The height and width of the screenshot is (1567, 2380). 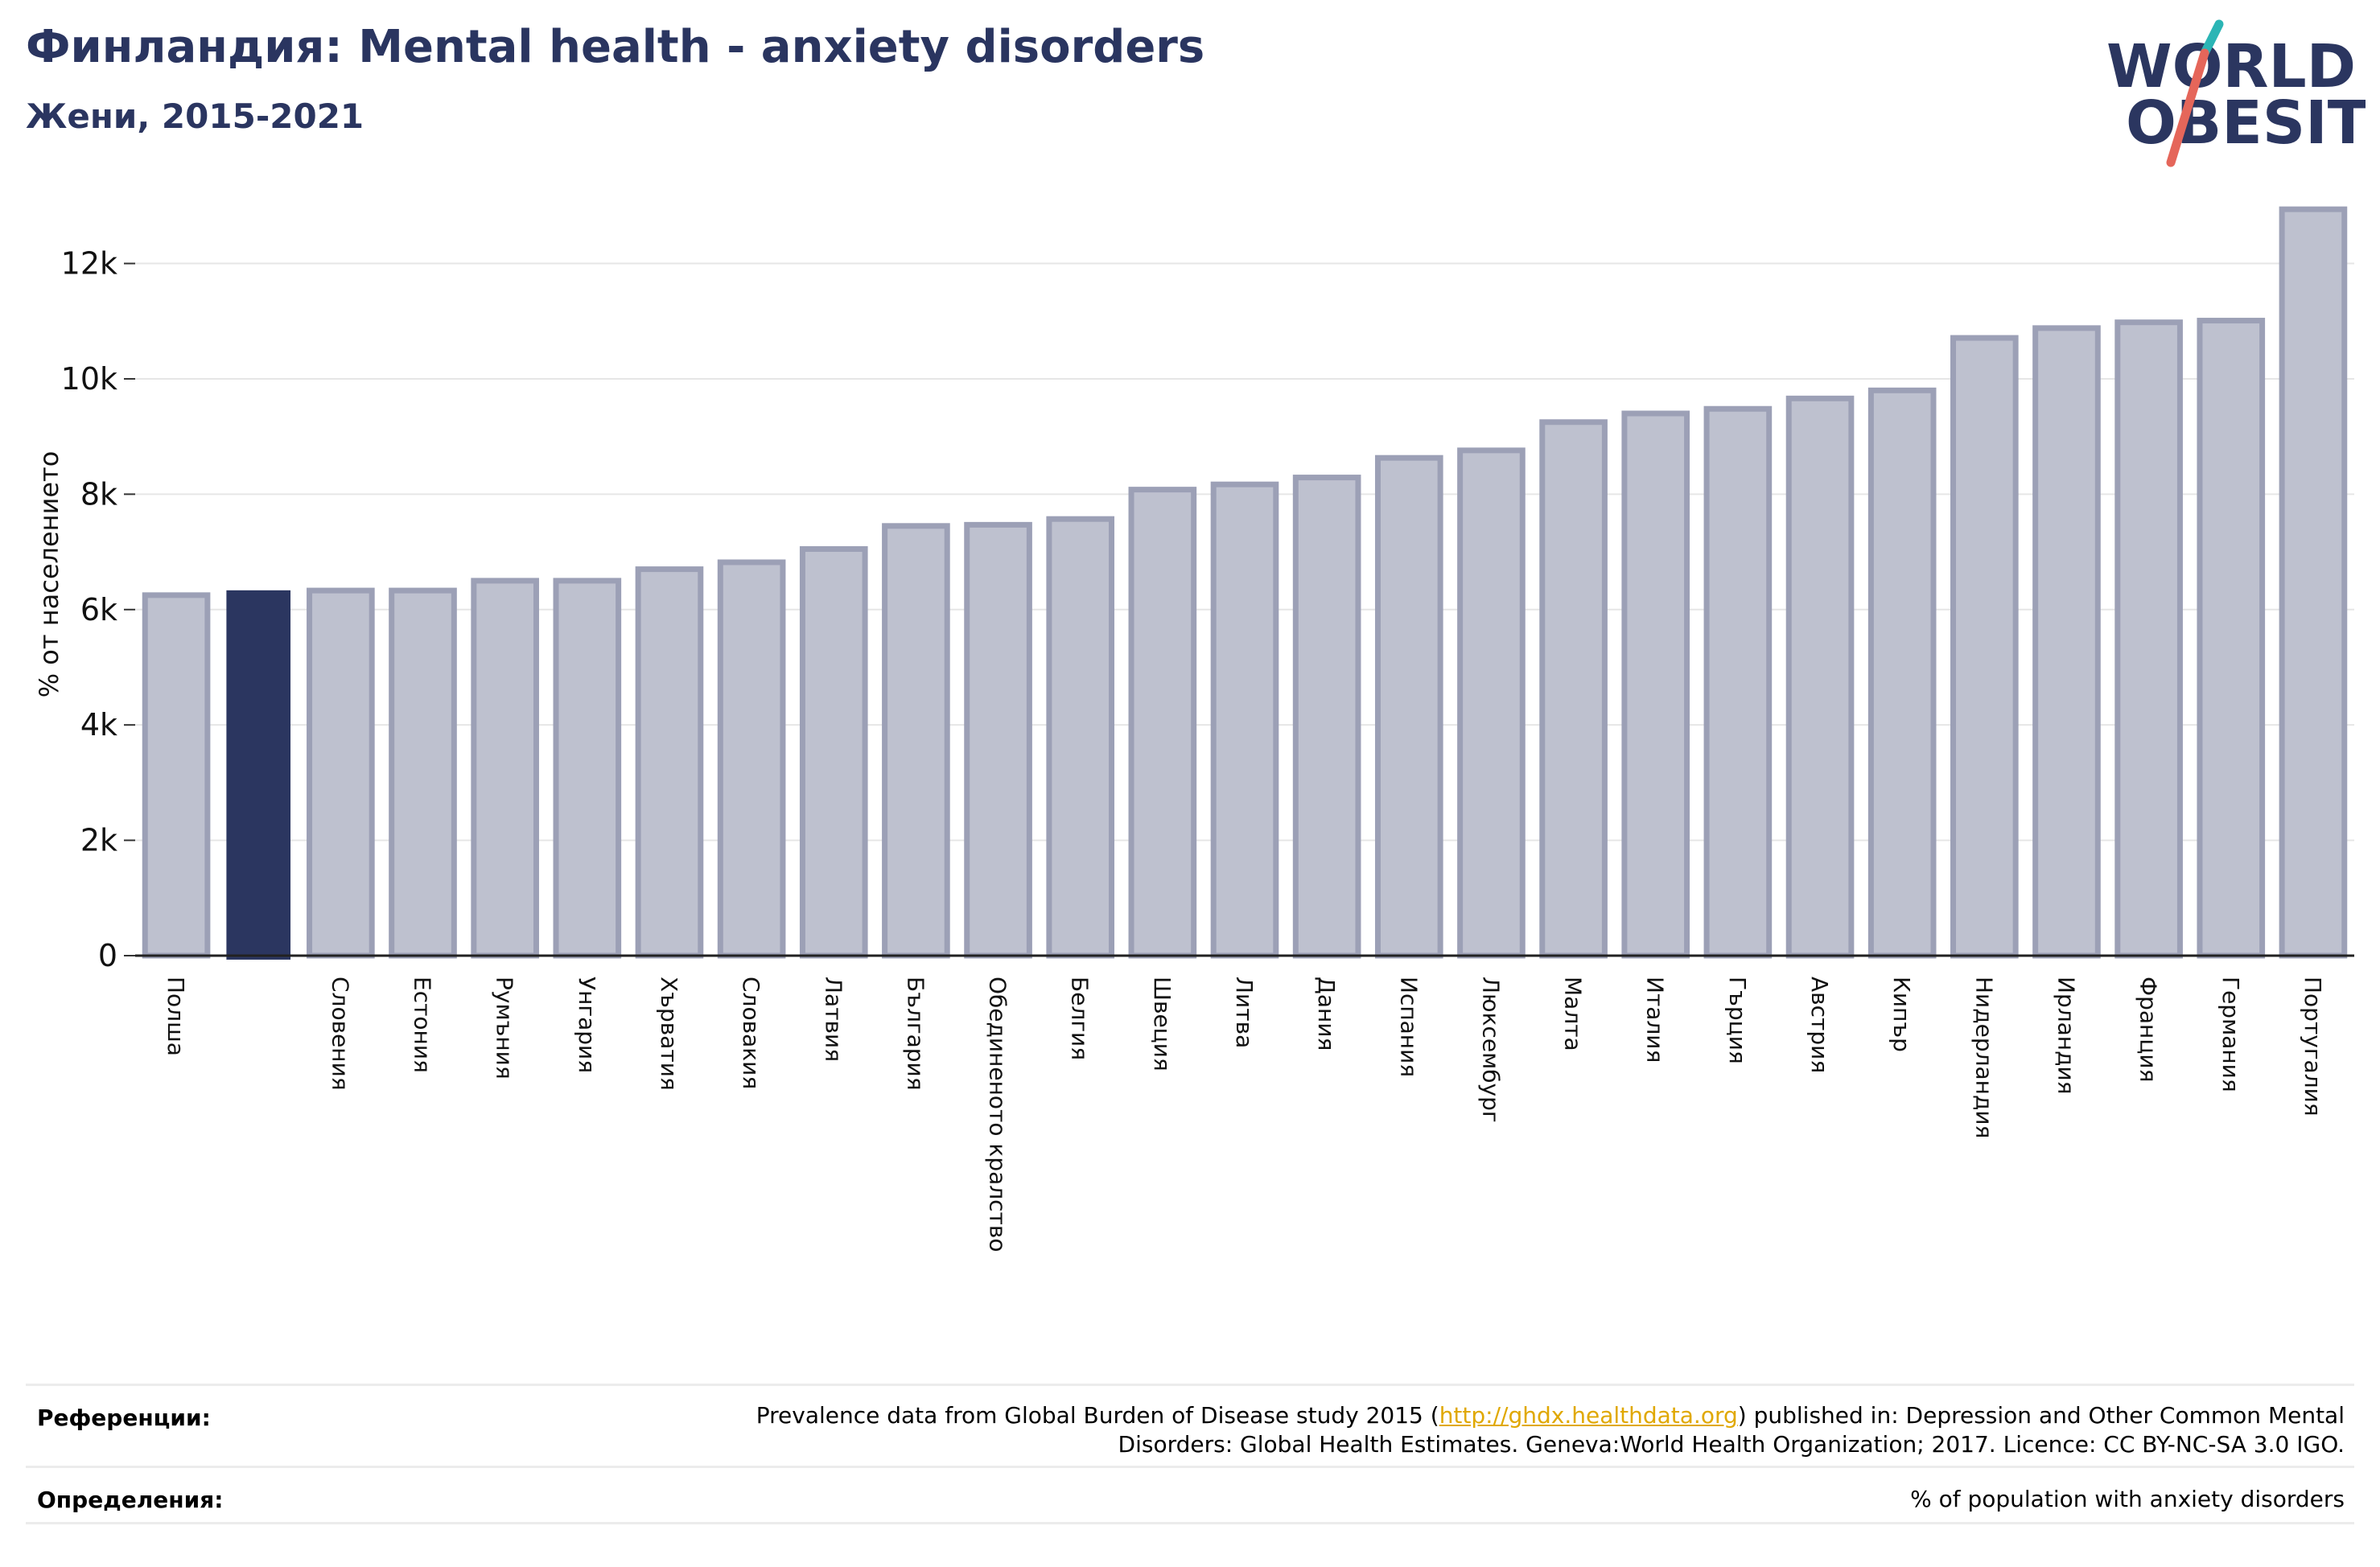 I want to click on logo-text-world: WORLD, so click(x=2231, y=66).